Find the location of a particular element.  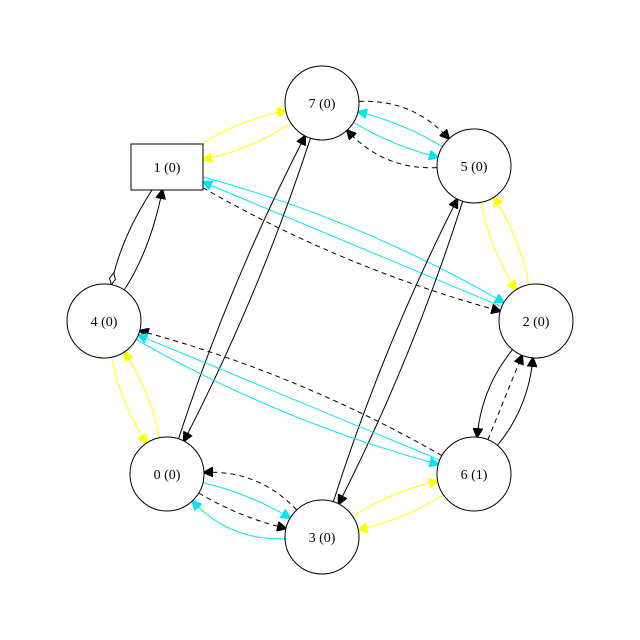

node-label: 4 (0) is located at coordinates (104, 322).